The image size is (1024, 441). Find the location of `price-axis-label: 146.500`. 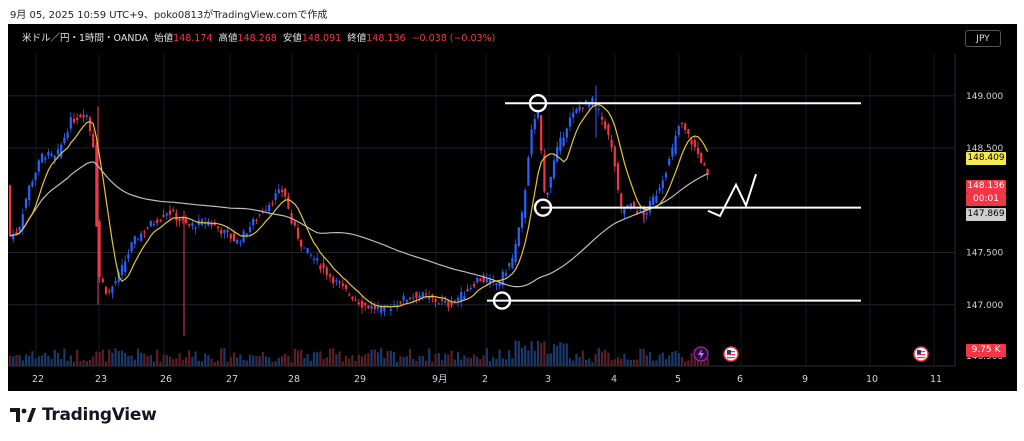

price-axis-label: 146.500 is located at coordinates (984, 357).